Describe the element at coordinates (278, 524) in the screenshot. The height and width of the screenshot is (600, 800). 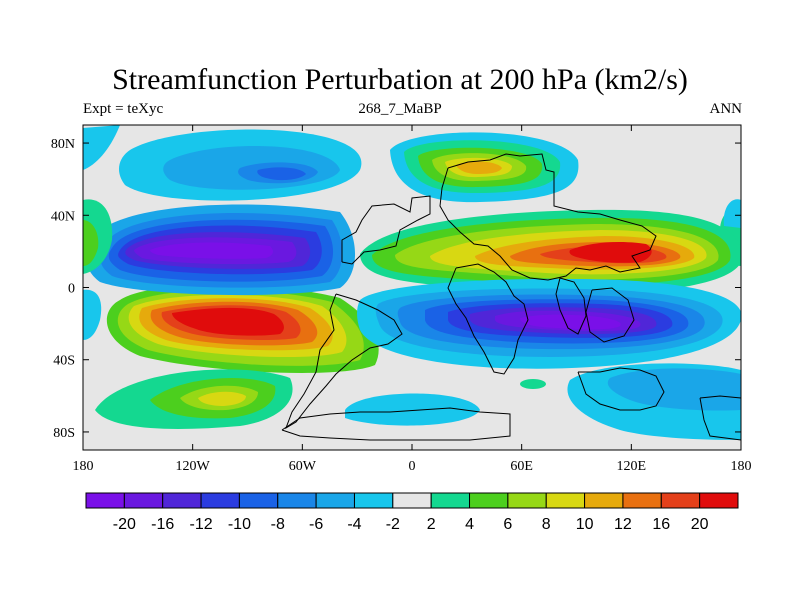
I see `colorbar-label: -8` at that location.